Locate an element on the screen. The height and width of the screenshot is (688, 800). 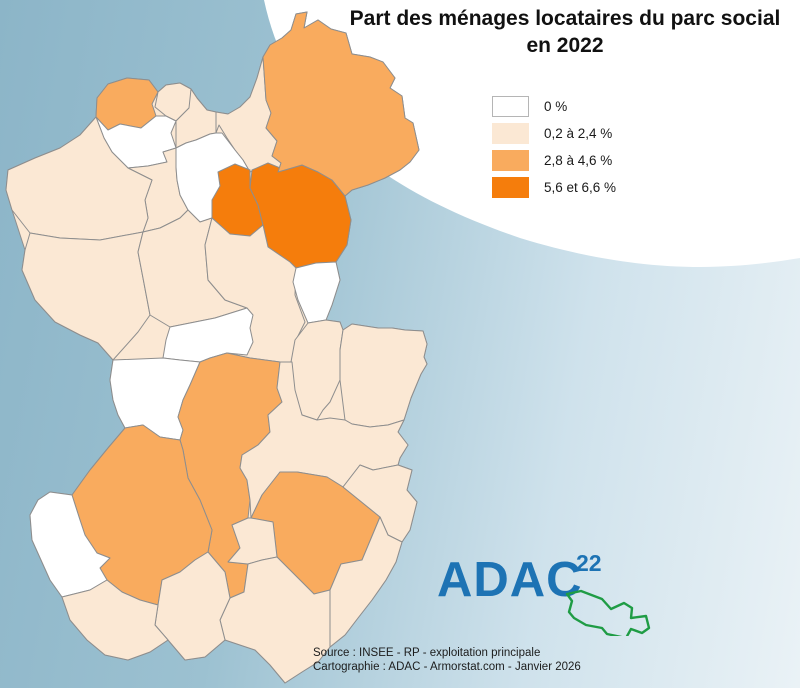
legend-row: 2,8 à 4,6 % is located at coordinates (554, 160).